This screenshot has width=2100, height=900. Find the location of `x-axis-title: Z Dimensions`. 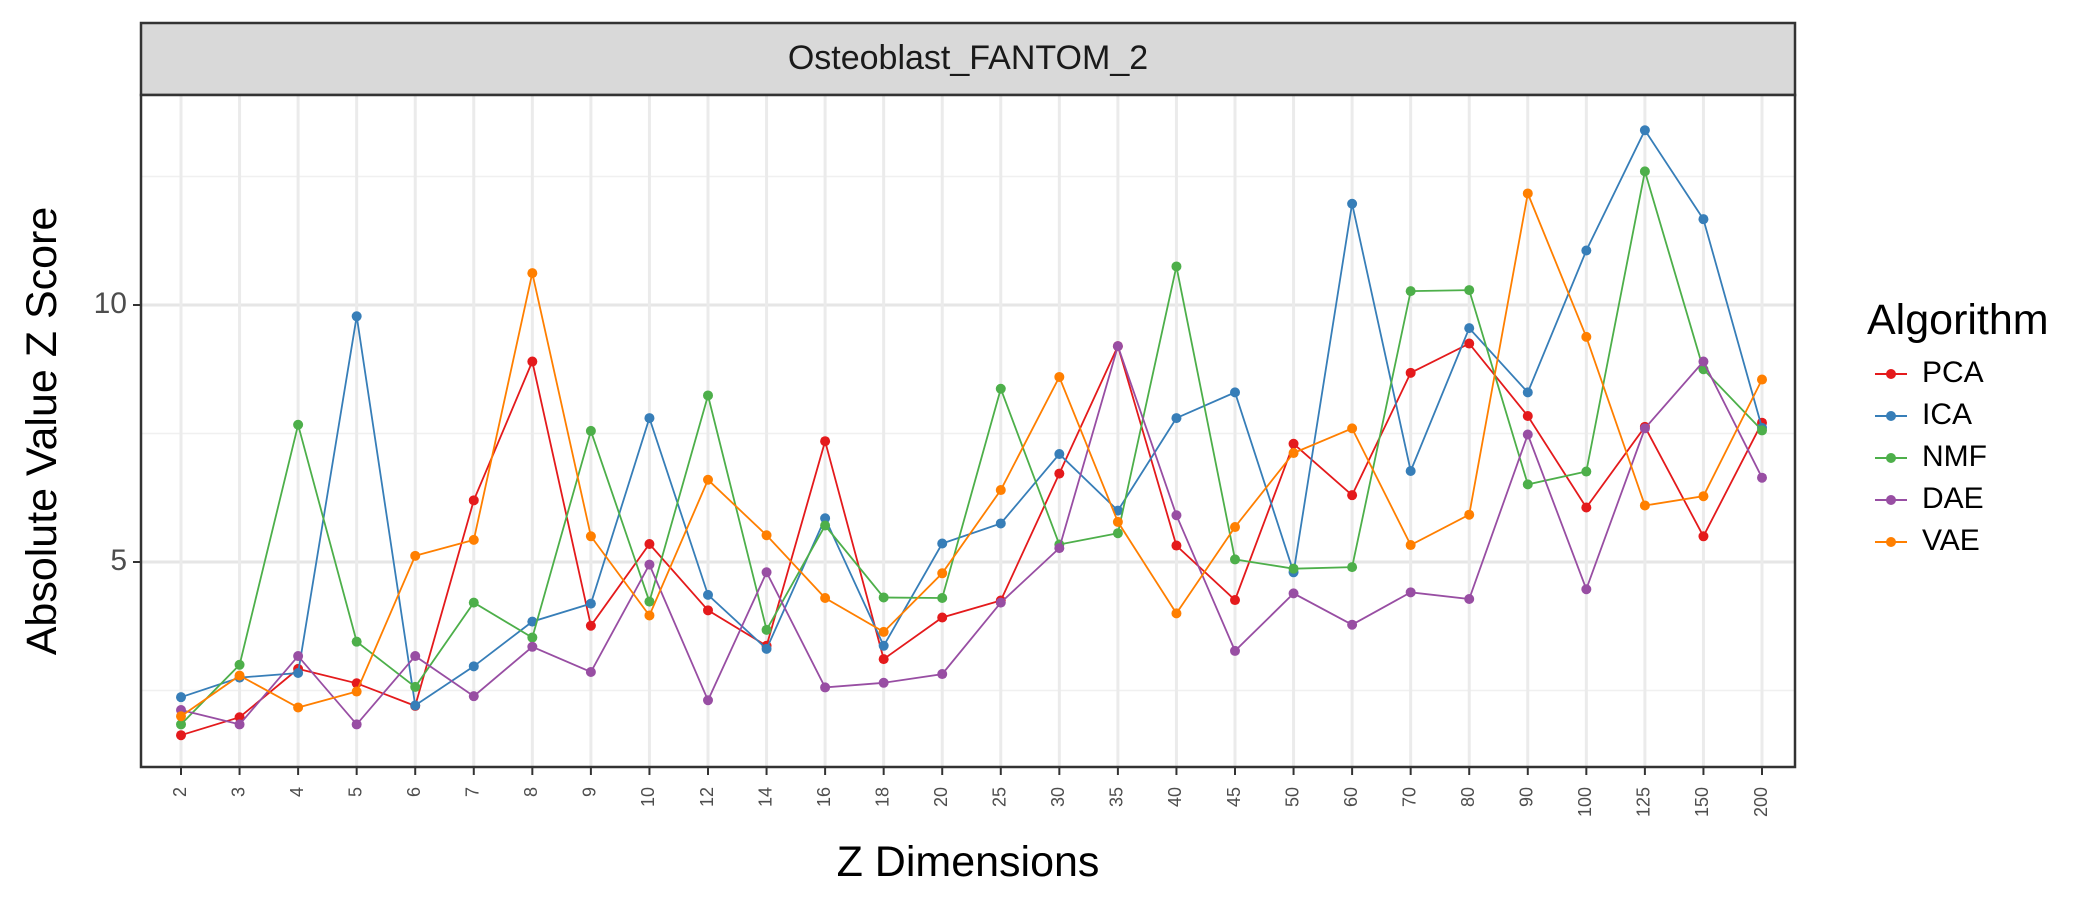

x-axis-title: Z Dimensions is located at coordinates (968, 862).